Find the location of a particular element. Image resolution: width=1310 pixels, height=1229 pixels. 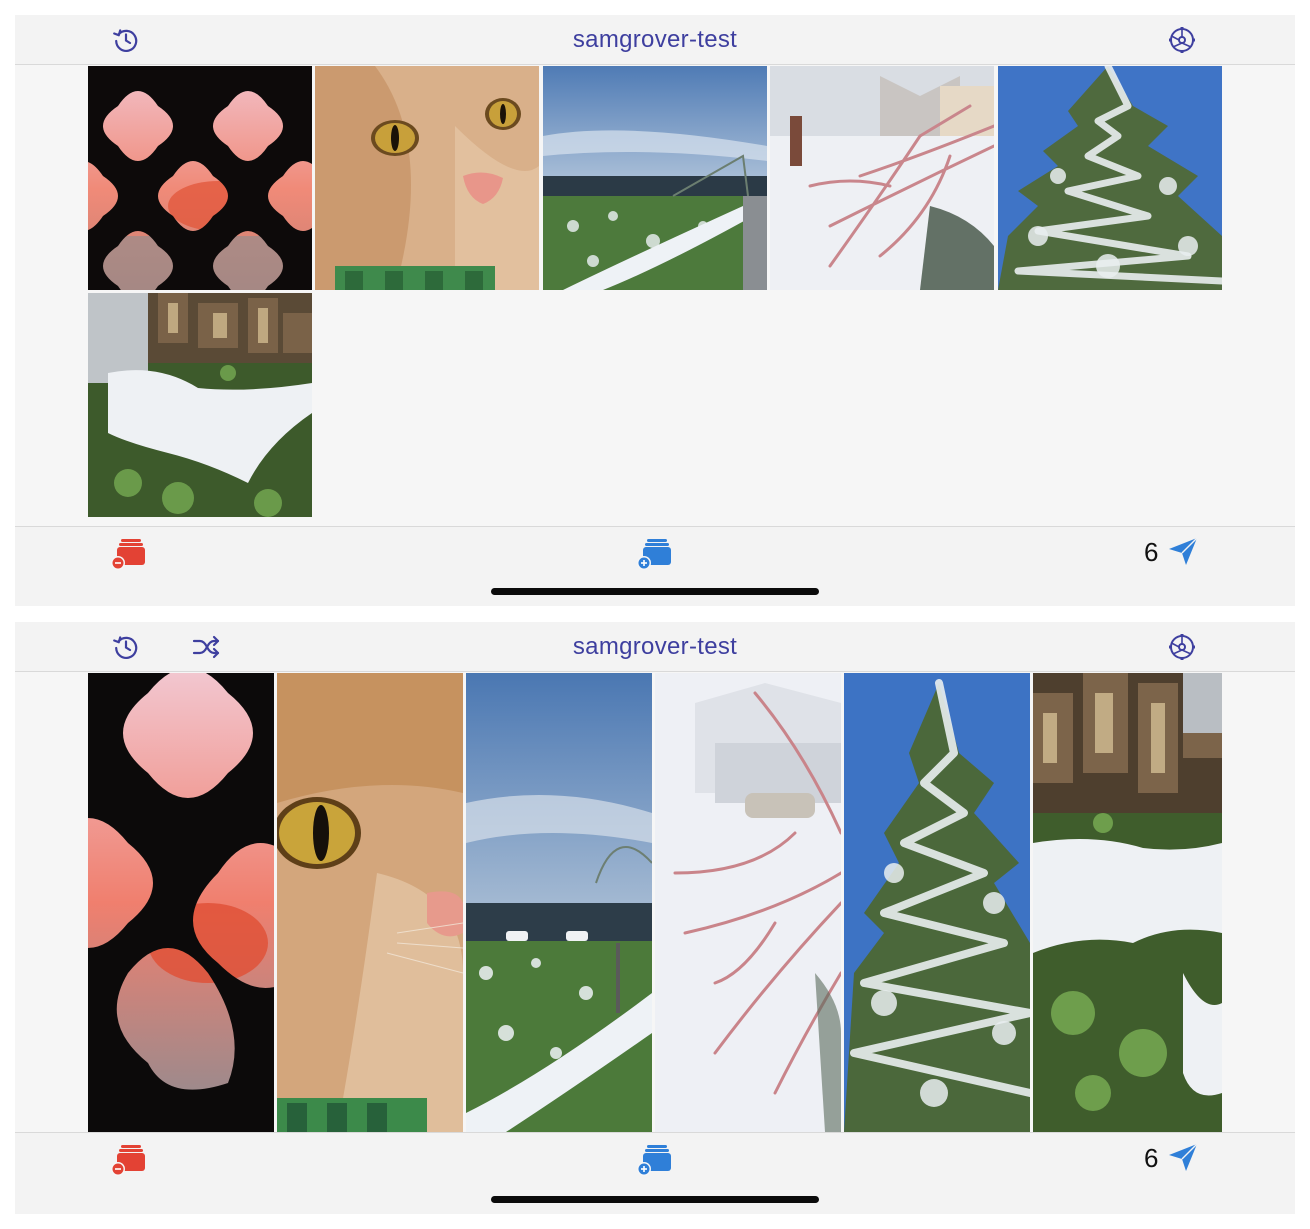

shuffle-icon is located at coordinates (206, 647).